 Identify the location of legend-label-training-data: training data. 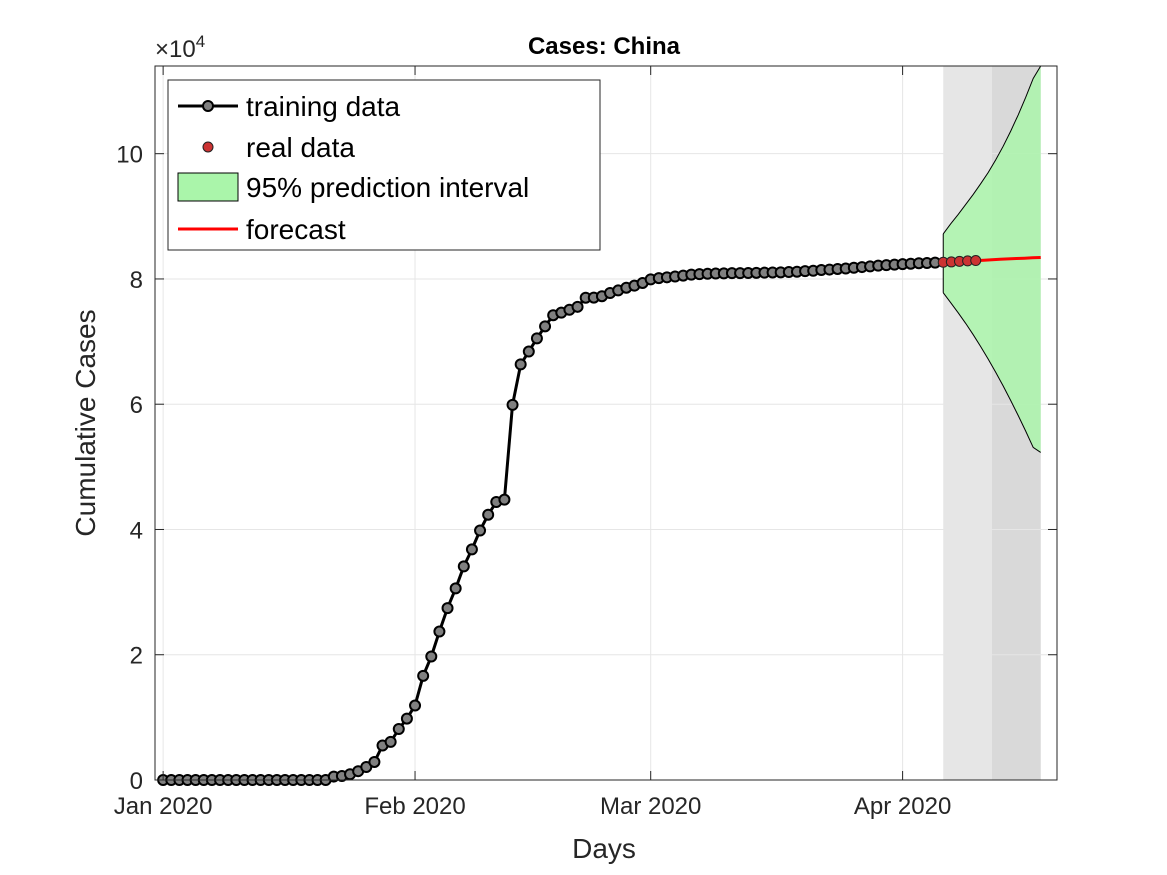
(323, 106).